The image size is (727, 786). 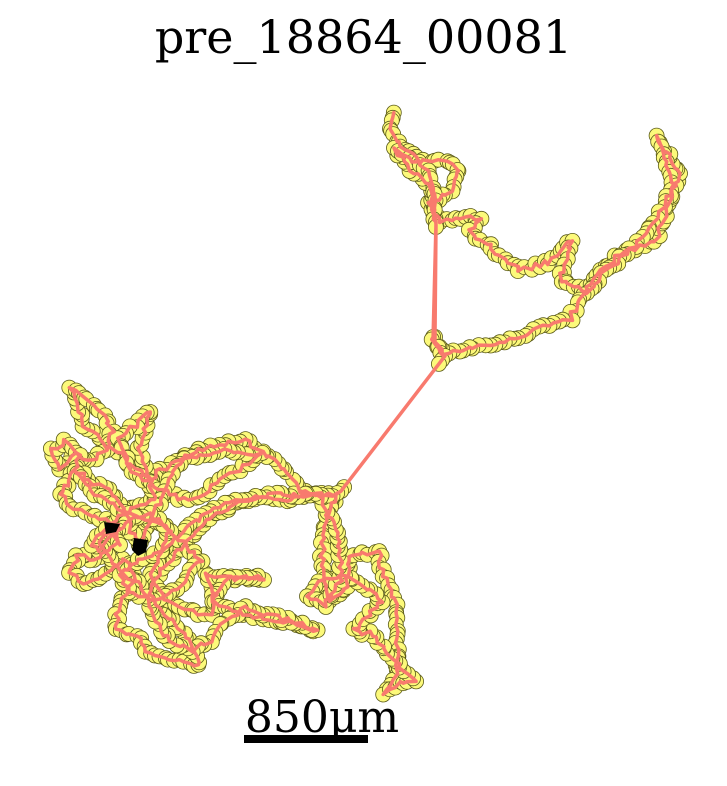 I want to click on scale-bar-label: 850μm, so click(x=322, y=717).